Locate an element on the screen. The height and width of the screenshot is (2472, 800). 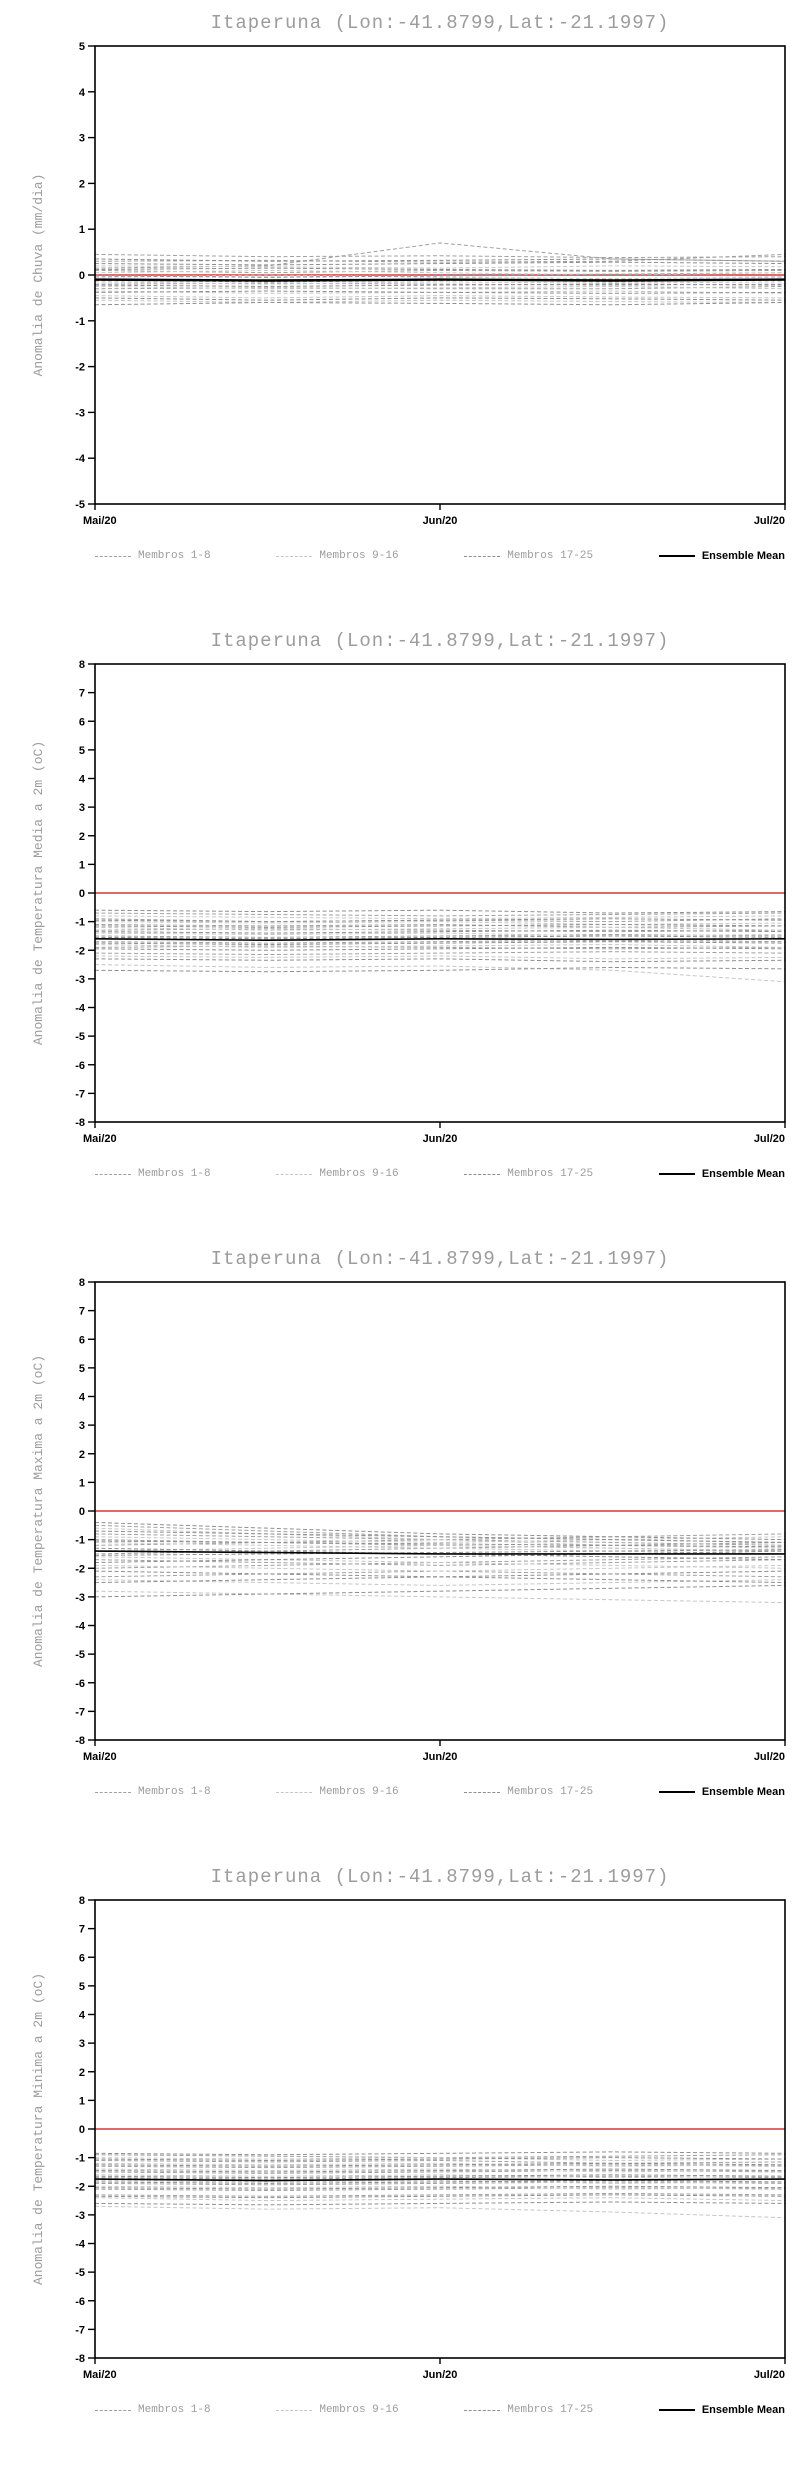
y-tick-label: 1 is located at coordinates (82, 1483).